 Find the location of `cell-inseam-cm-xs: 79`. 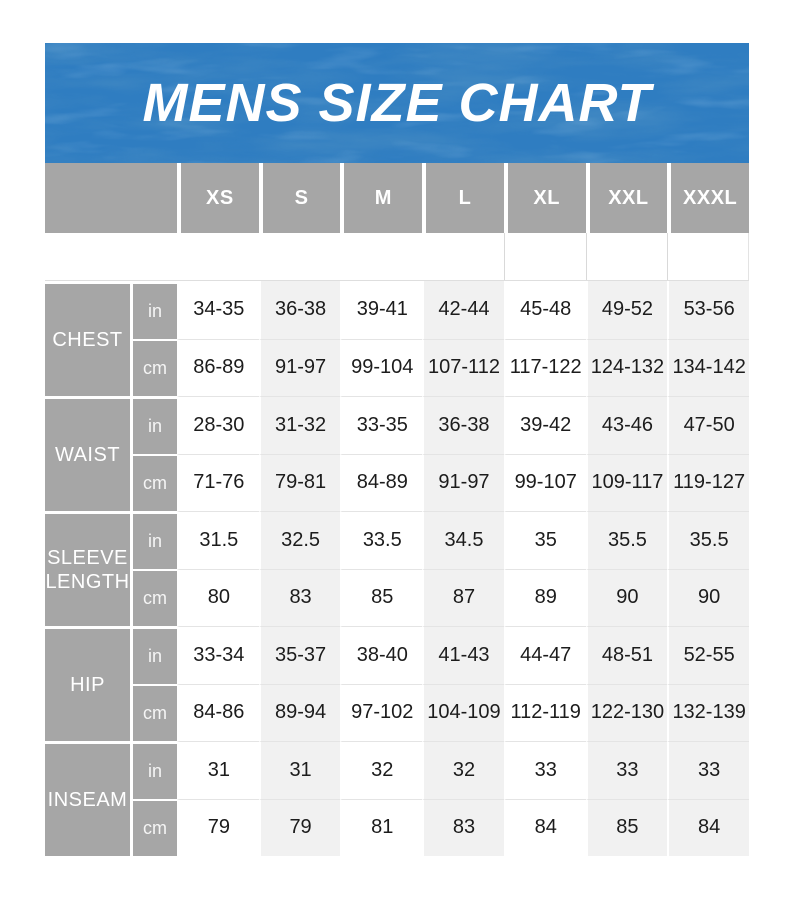

cell-inseam-cm-xs: 79 is located at coordinates (218, 827).